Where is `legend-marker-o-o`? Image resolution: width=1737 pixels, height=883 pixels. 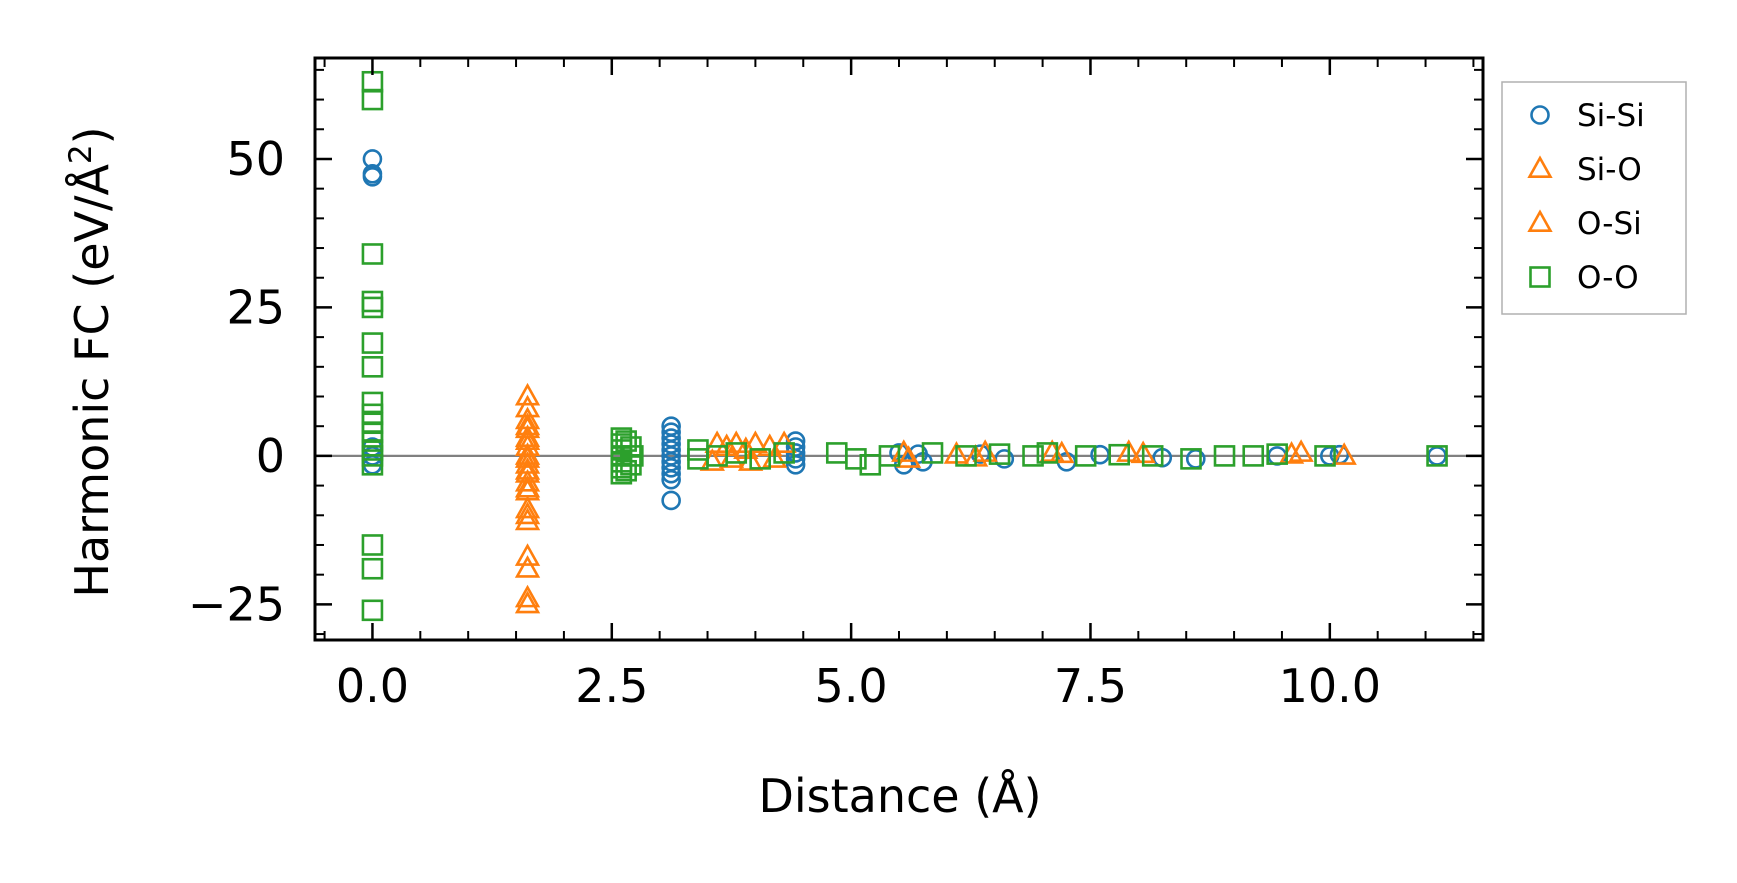 legend-marker-o-o is located at coordinates (1540, 277).